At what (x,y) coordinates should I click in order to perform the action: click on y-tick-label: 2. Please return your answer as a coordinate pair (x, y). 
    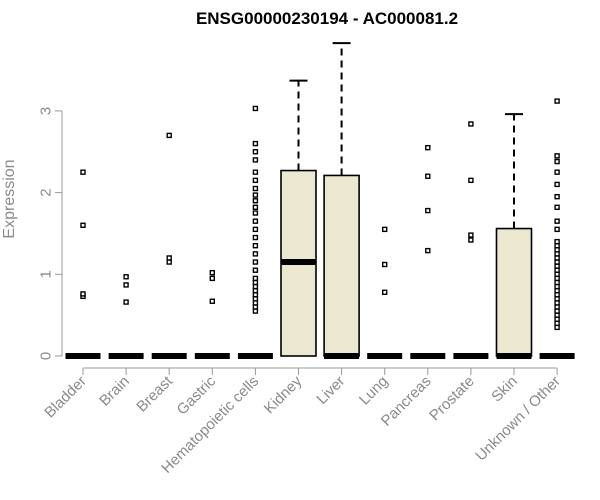
    Looking at the image, I should click on (46, 192).